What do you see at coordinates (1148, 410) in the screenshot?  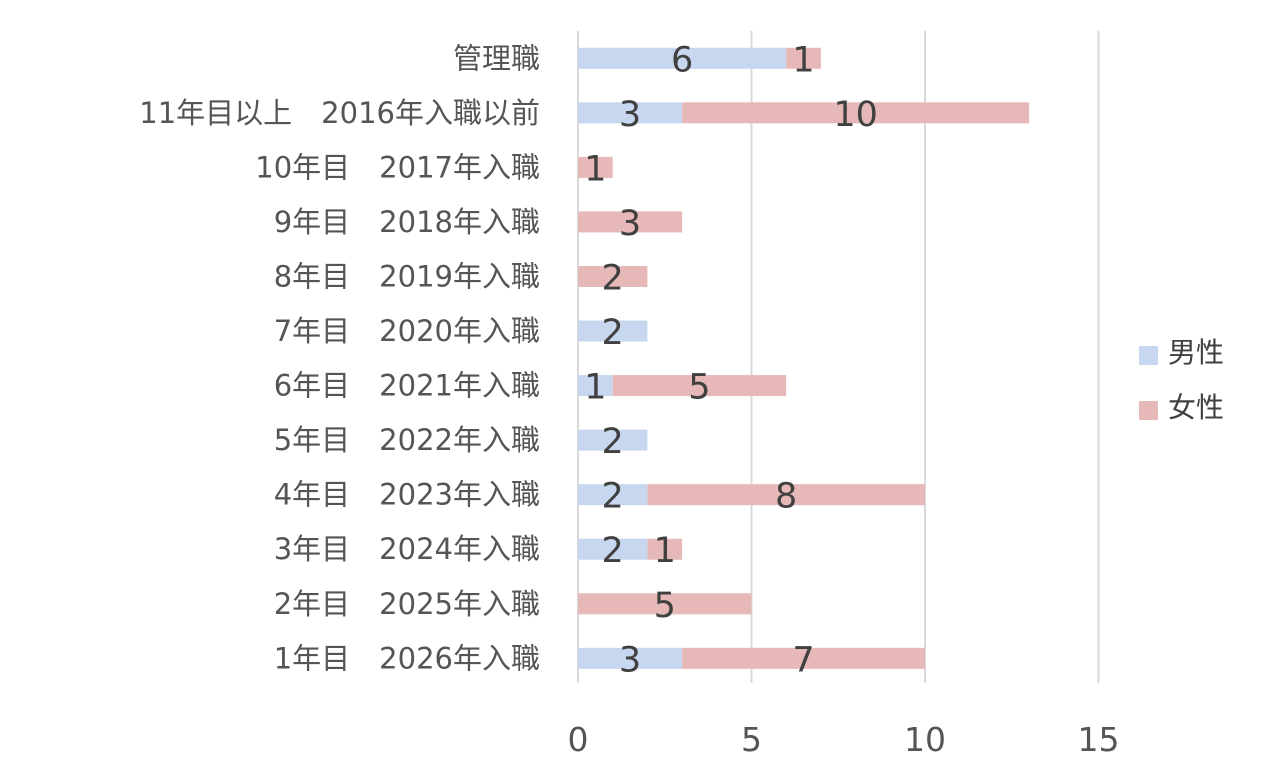 I see `legend-swatch-female` at bounding box center [1148, 410].